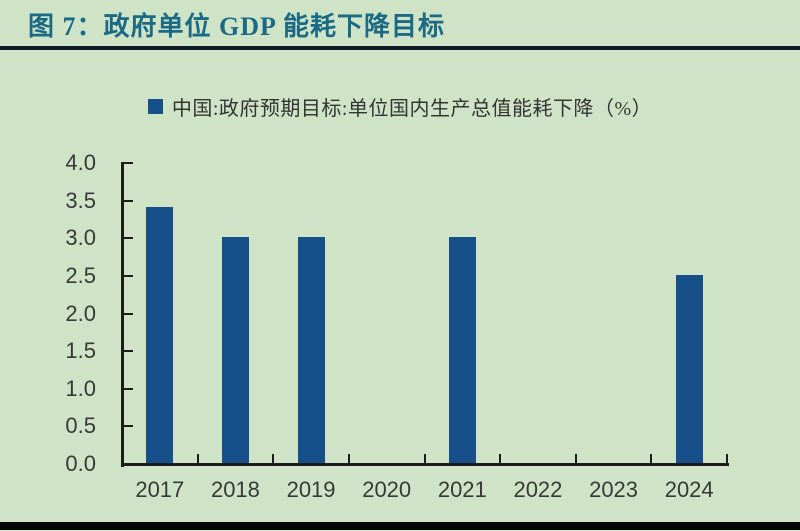 Image resolution: width=800 pixels, height=531 pixels. Describe the element at coordinates (80, 275) in the screenshot. I see `y-tick-label-2.5: 2.5` at that location.